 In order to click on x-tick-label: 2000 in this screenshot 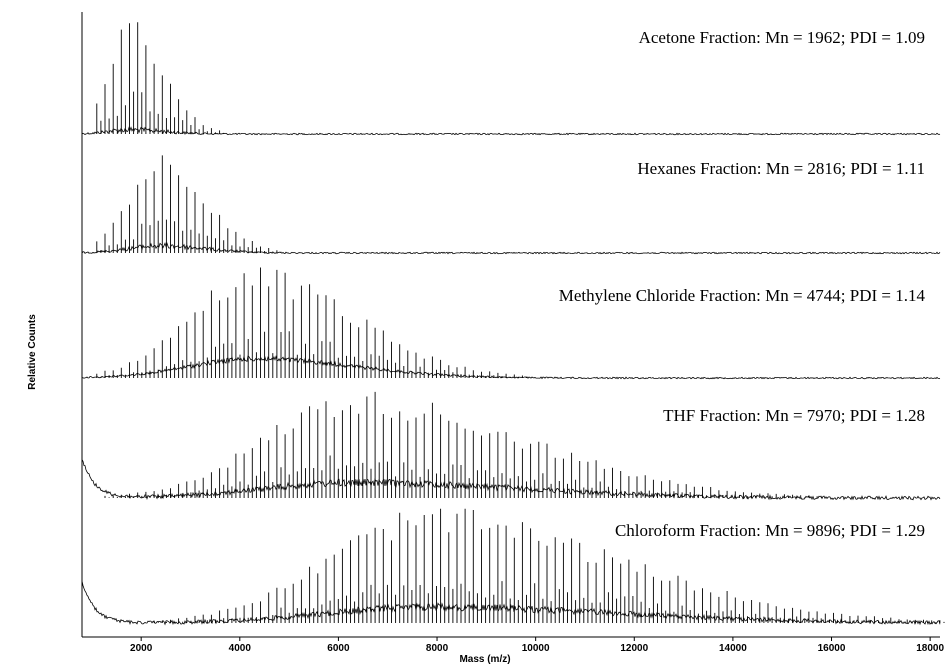, I will do `click(141, 648)`.